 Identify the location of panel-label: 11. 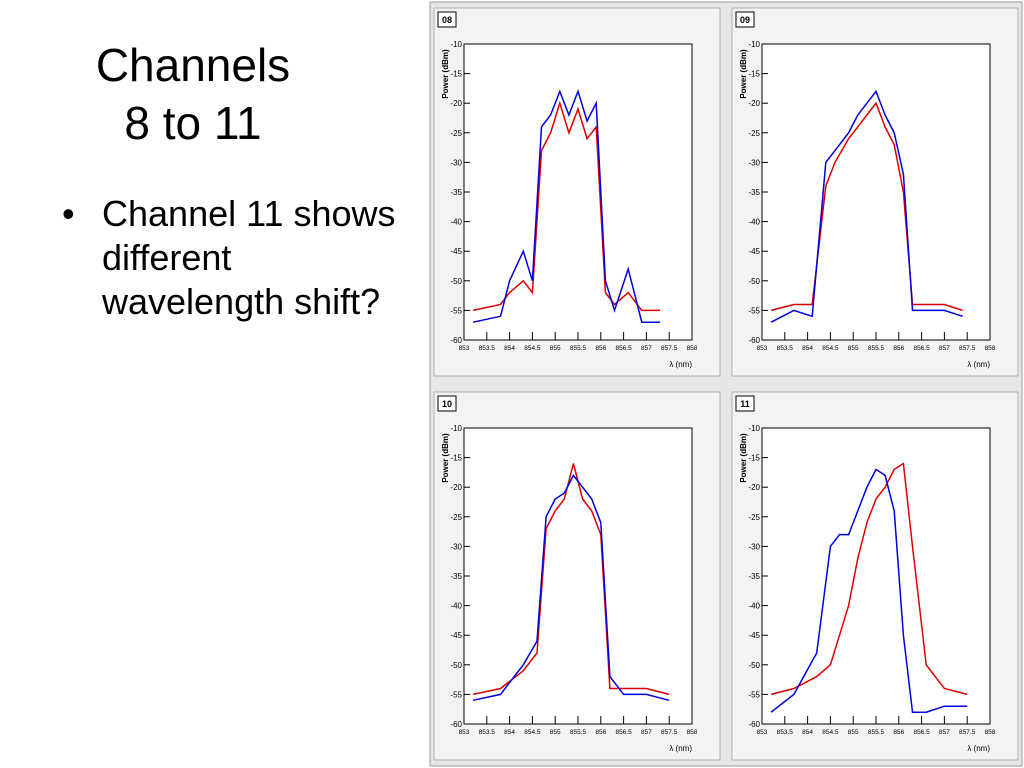
(745, 404).